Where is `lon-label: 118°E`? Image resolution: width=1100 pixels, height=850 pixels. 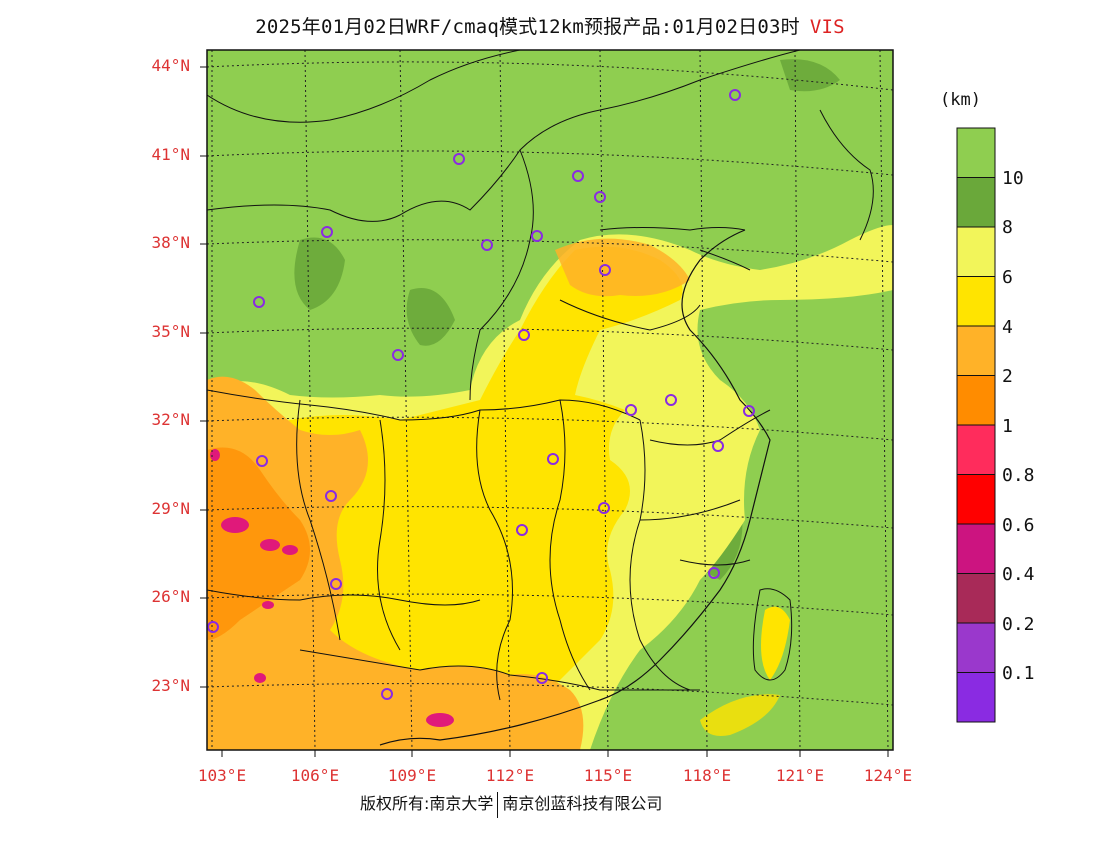 lon-label: 118°E is located at coordinates (707, 775).